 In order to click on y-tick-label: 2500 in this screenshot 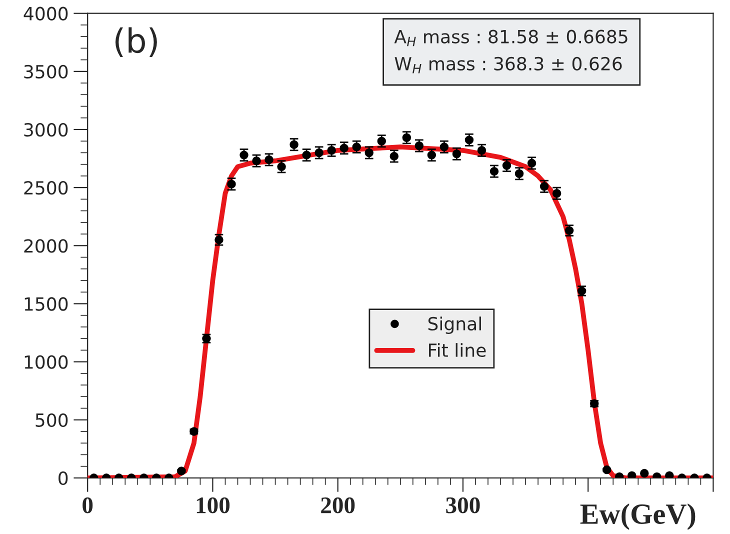, I will do `click(46, 188)`.